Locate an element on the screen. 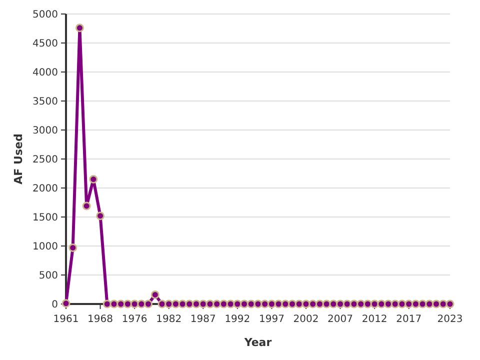 The height and width of the screenshot is (360, 480). y-tick-label: 5000 is located at coordinates (45, 15).